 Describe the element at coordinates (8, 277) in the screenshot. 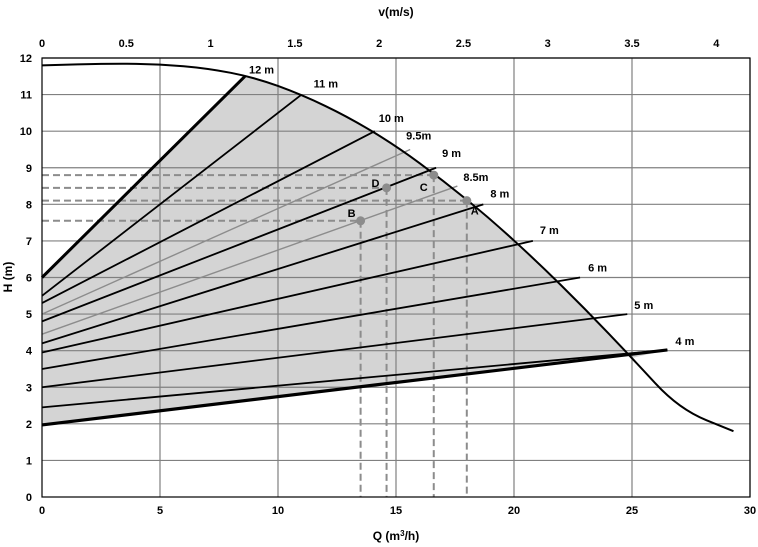

I see `y-axis-title: H (m)` at that location.